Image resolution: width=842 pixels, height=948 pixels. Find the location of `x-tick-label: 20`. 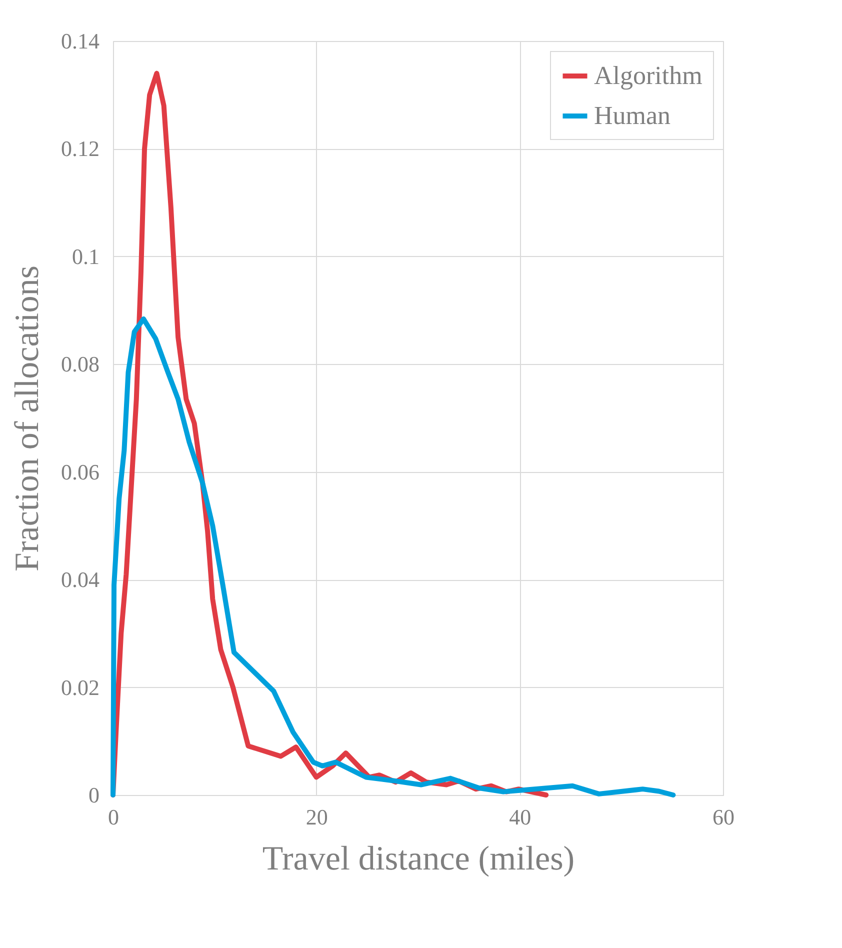

x-tick-label: 20 is located at coordinates (317, 817).